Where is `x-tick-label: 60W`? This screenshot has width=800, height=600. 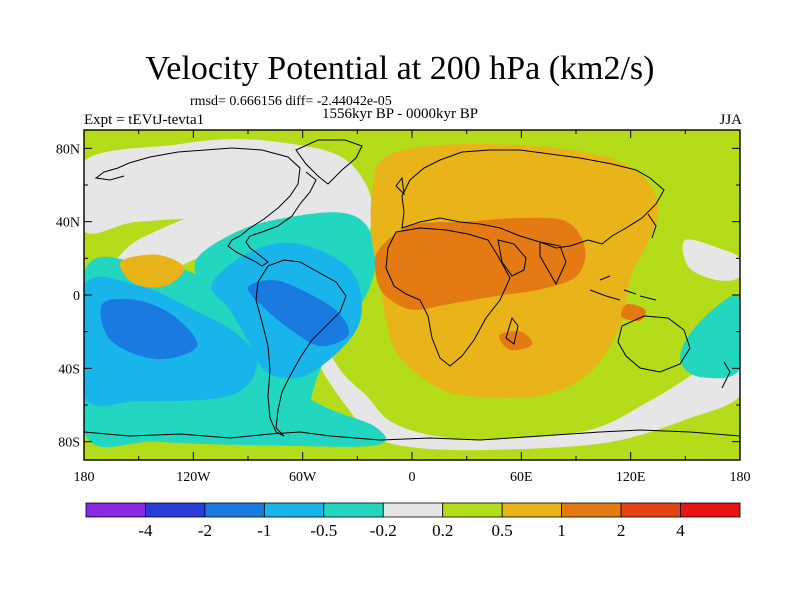 x-tick-label: 60W is located at coordinates (303, 477).